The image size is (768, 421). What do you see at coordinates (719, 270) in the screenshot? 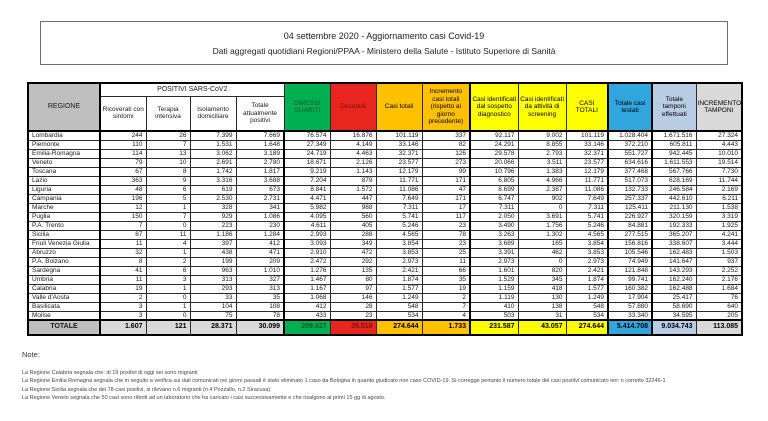
I see `value-cell: 2.252` at bounding box center [719, 270].